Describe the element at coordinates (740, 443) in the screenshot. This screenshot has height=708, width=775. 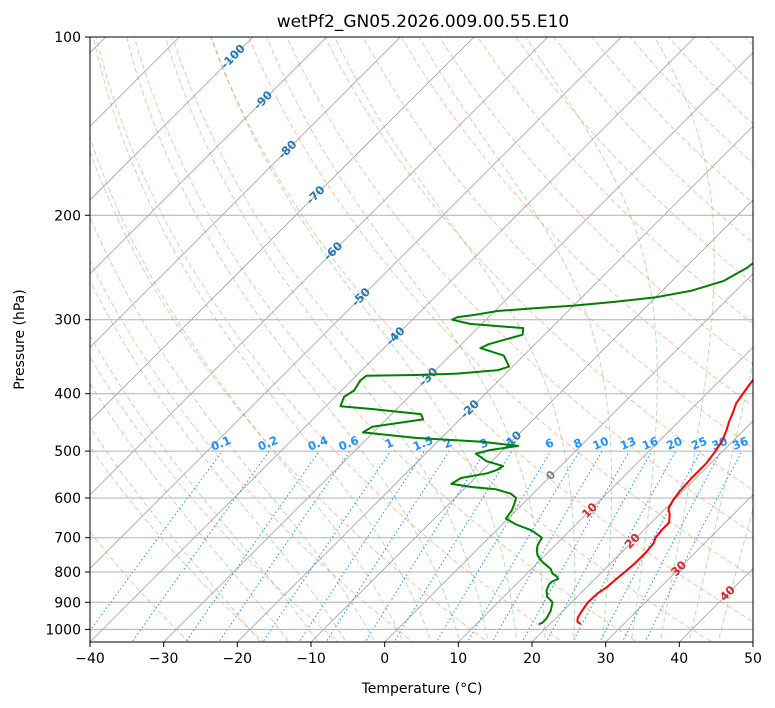
I see `mixing-ratio-label: 36` at that location.